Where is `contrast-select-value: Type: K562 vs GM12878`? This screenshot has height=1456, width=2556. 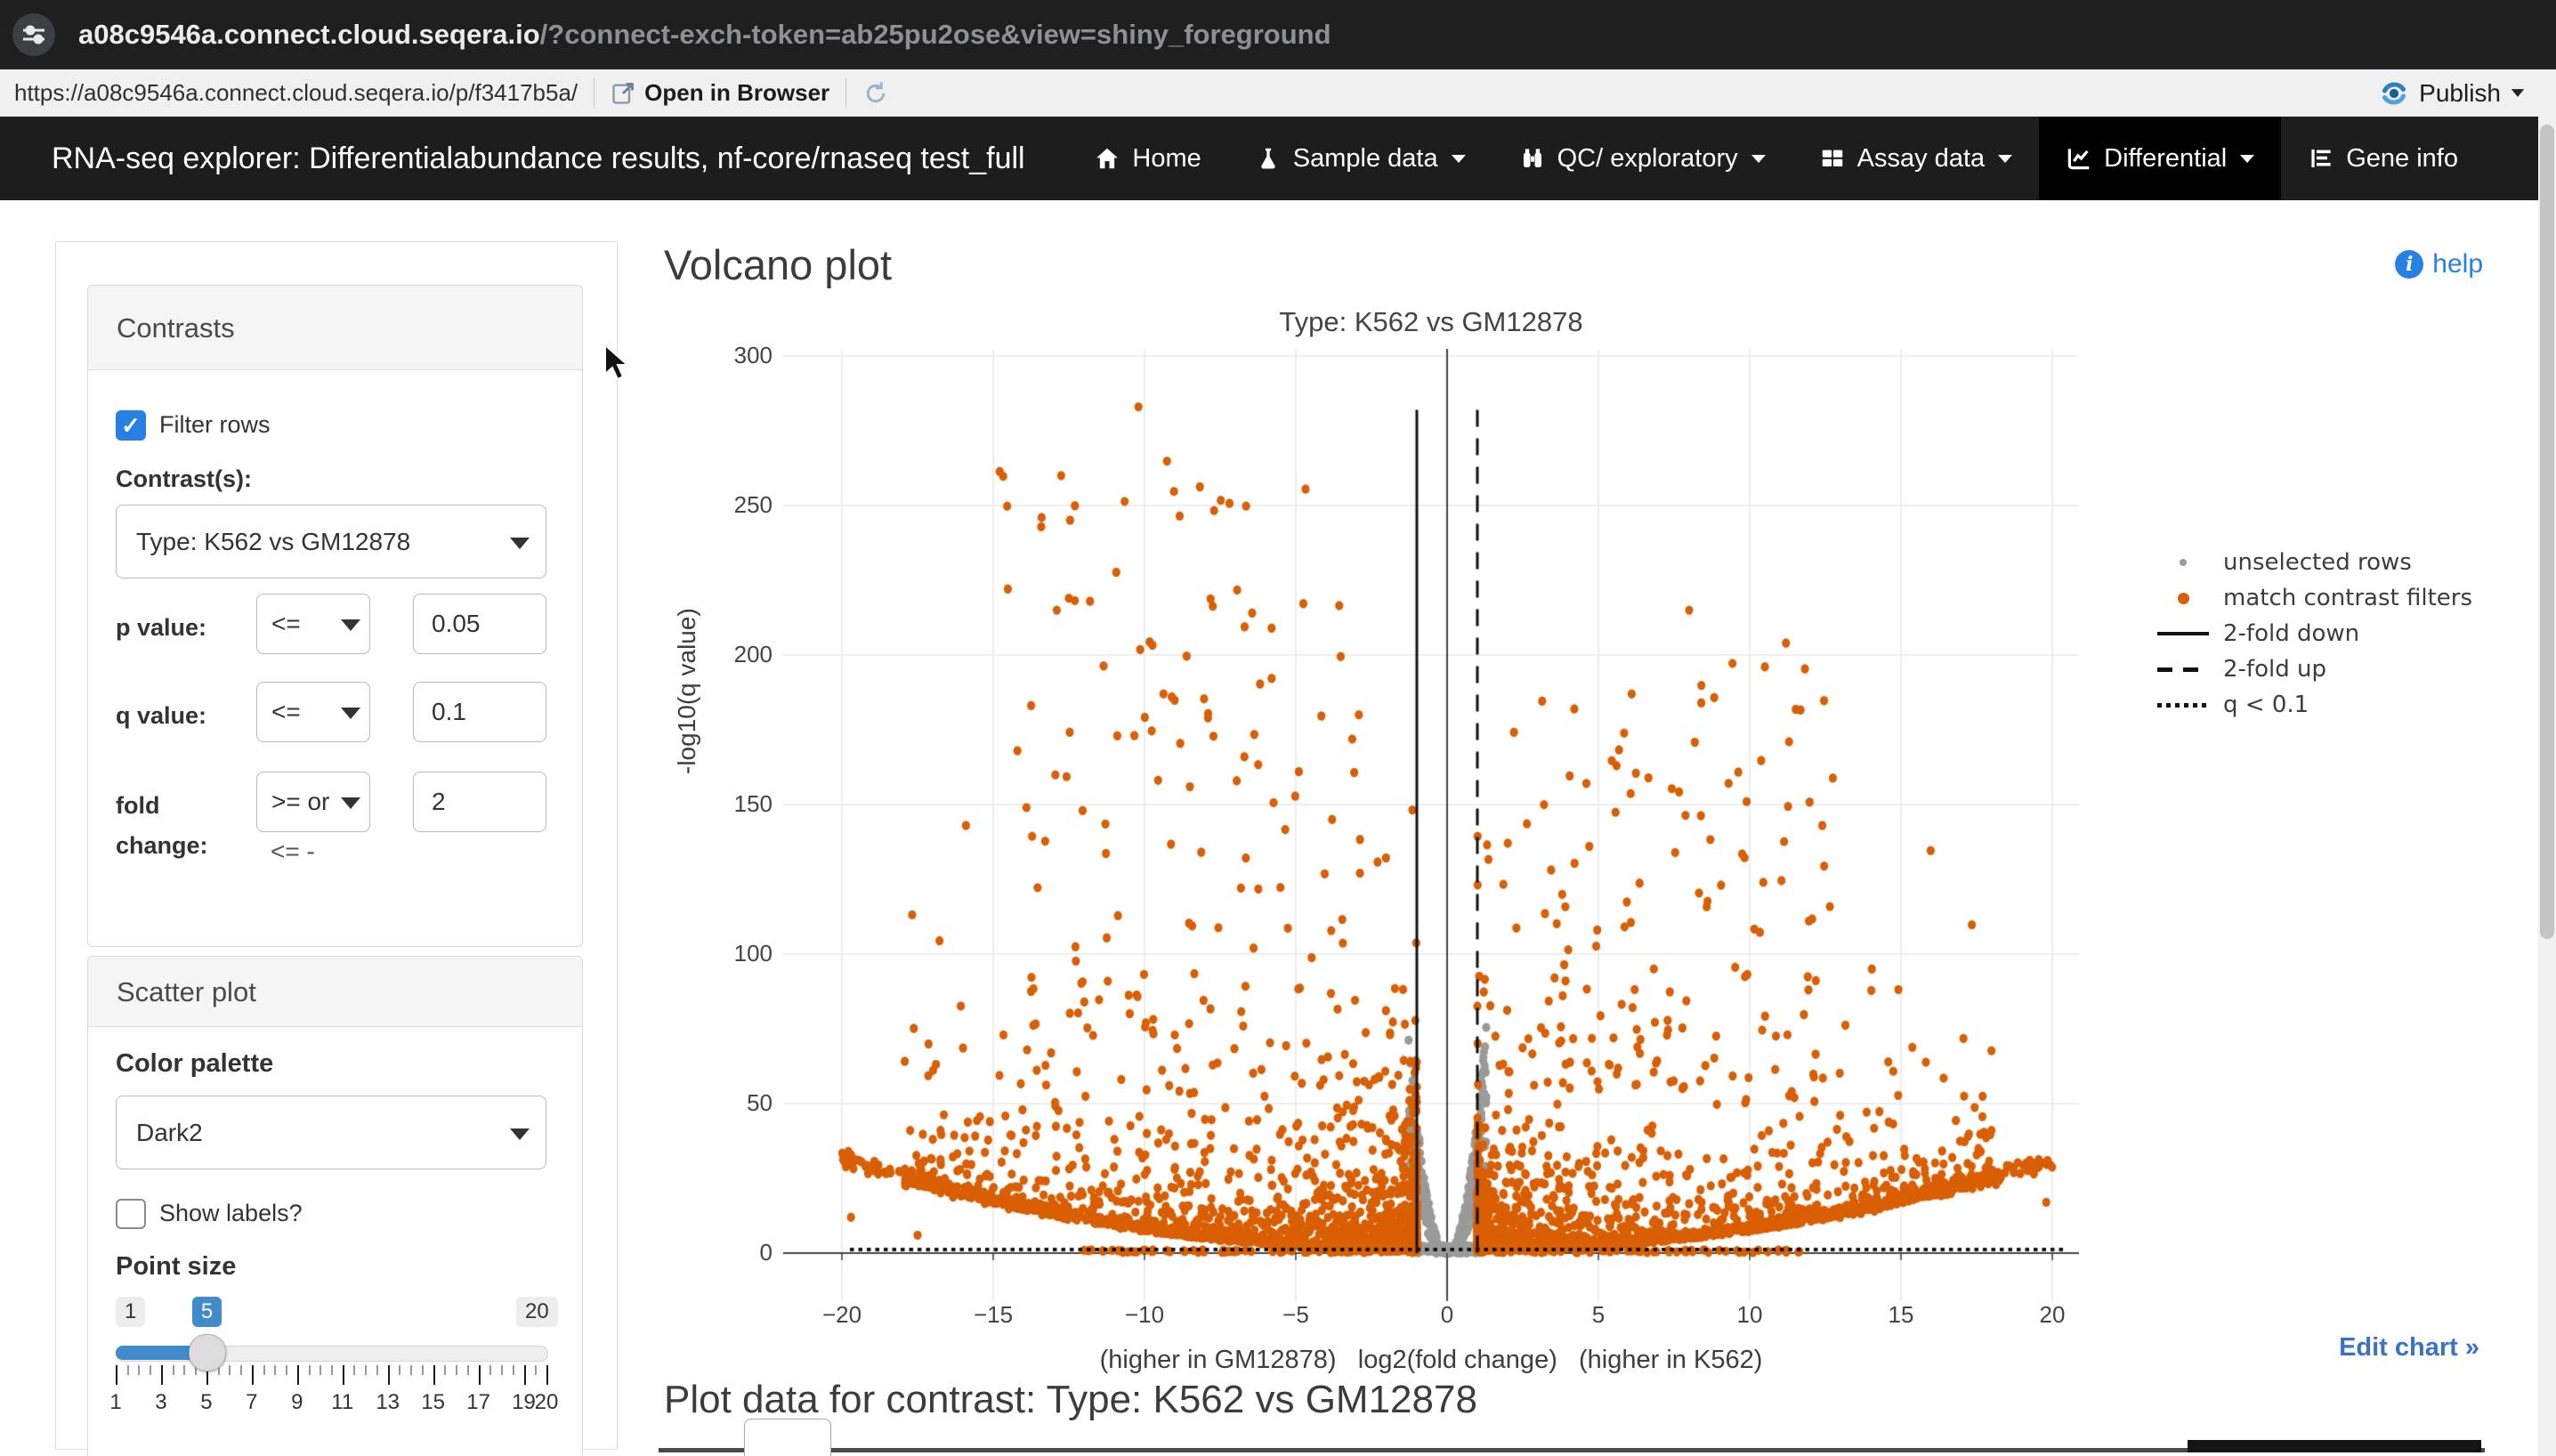 contrast-select-value: Type: K562 vs GM12878 is located at coordinates (273, 541).